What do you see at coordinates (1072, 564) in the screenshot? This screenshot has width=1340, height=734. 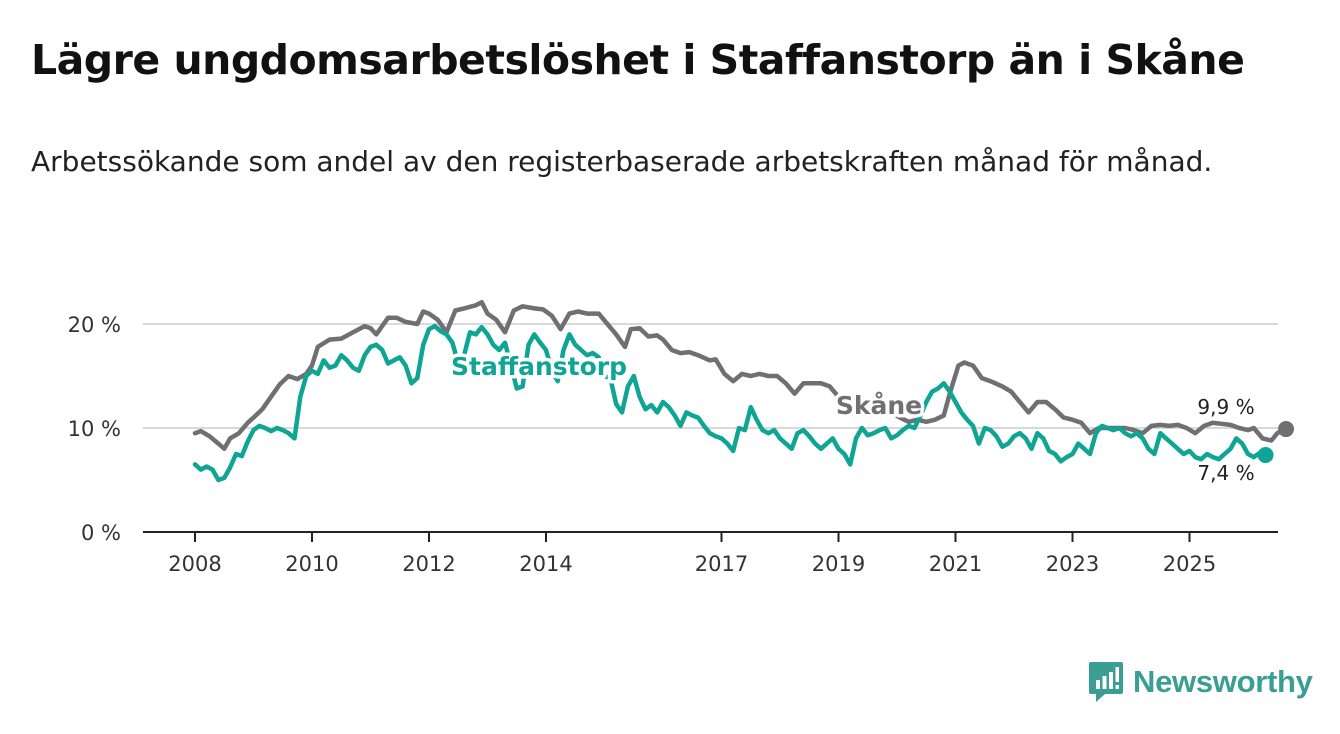 I see `x-tick-label: 2023` at bounding box center [1072, 564].